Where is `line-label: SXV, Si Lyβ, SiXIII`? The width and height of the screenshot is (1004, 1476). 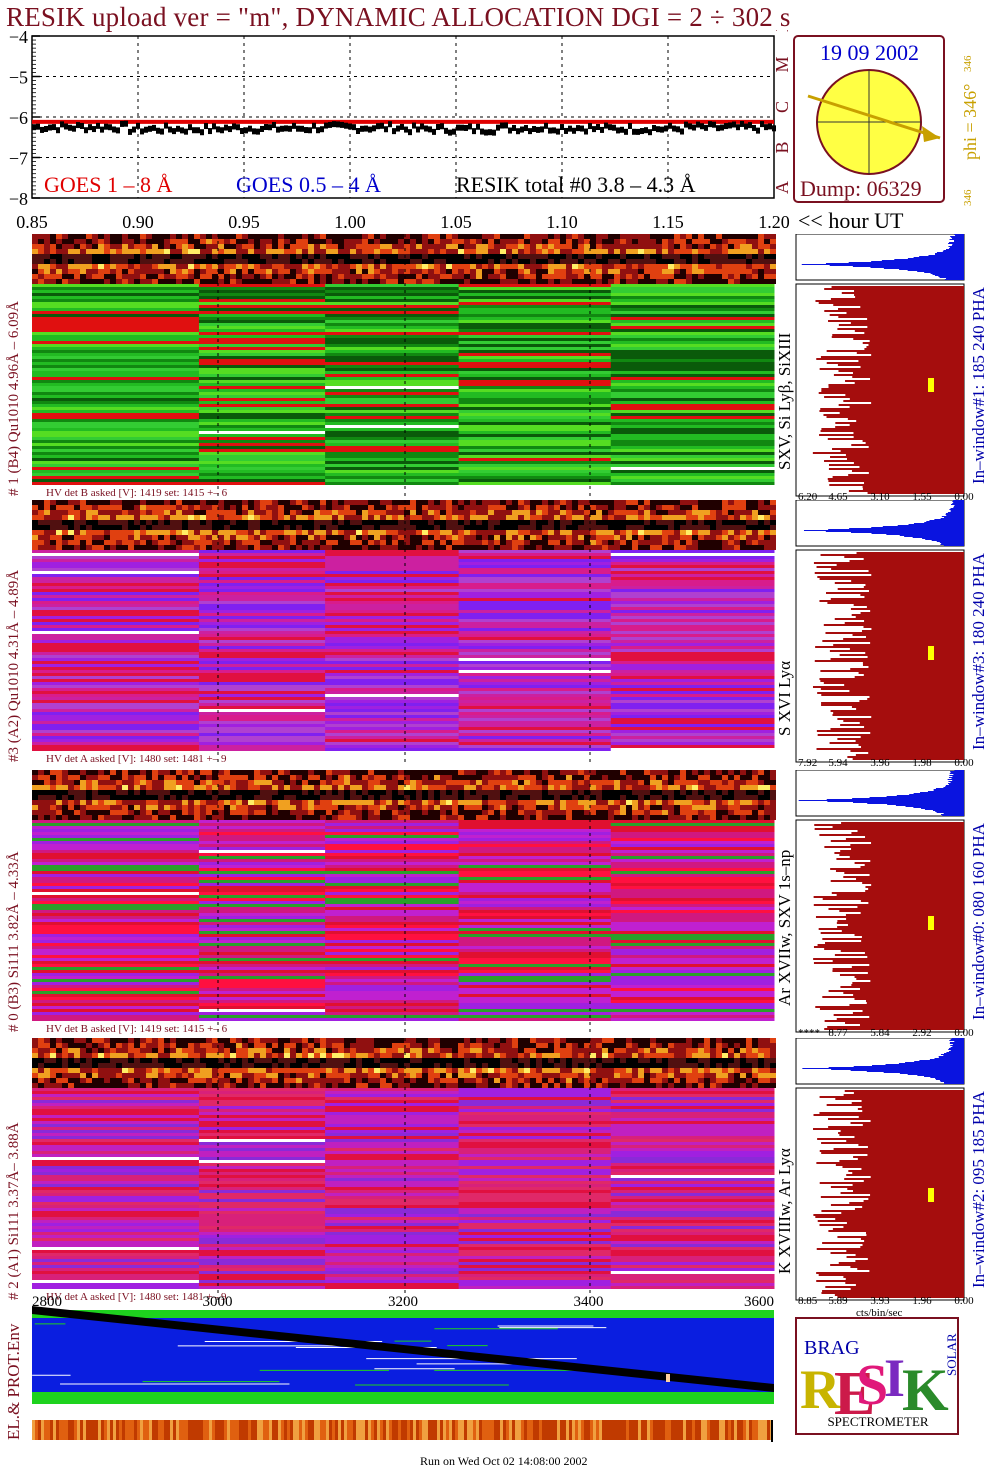 line-label: SXV, Si Lyβ, SiXIII is located at coordinates (784, 401).